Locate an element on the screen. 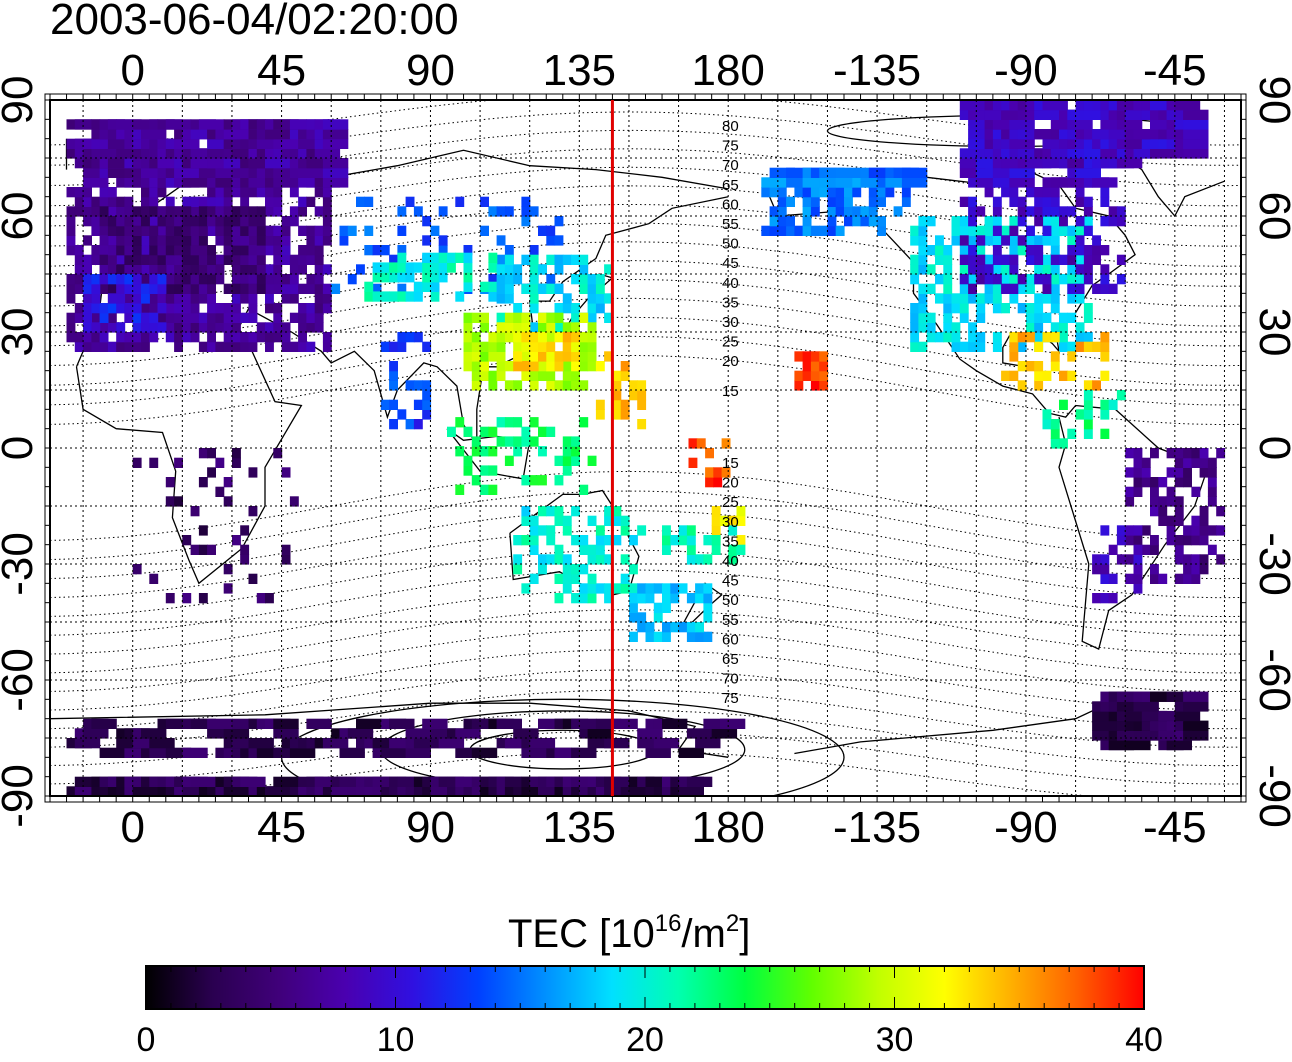  contour-label-south: 70 is located at coordinates (730, 679).